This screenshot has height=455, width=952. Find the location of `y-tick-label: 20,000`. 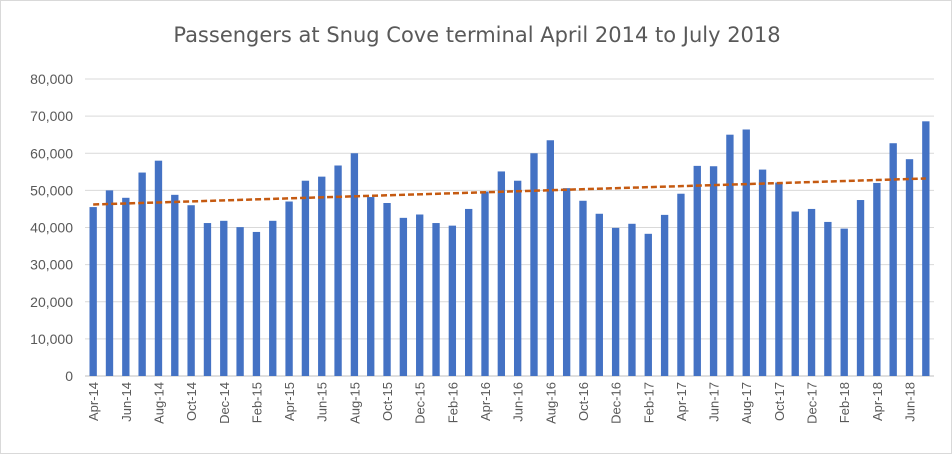

y-tick-label: 20,000 is located at coordinates (51, 302).